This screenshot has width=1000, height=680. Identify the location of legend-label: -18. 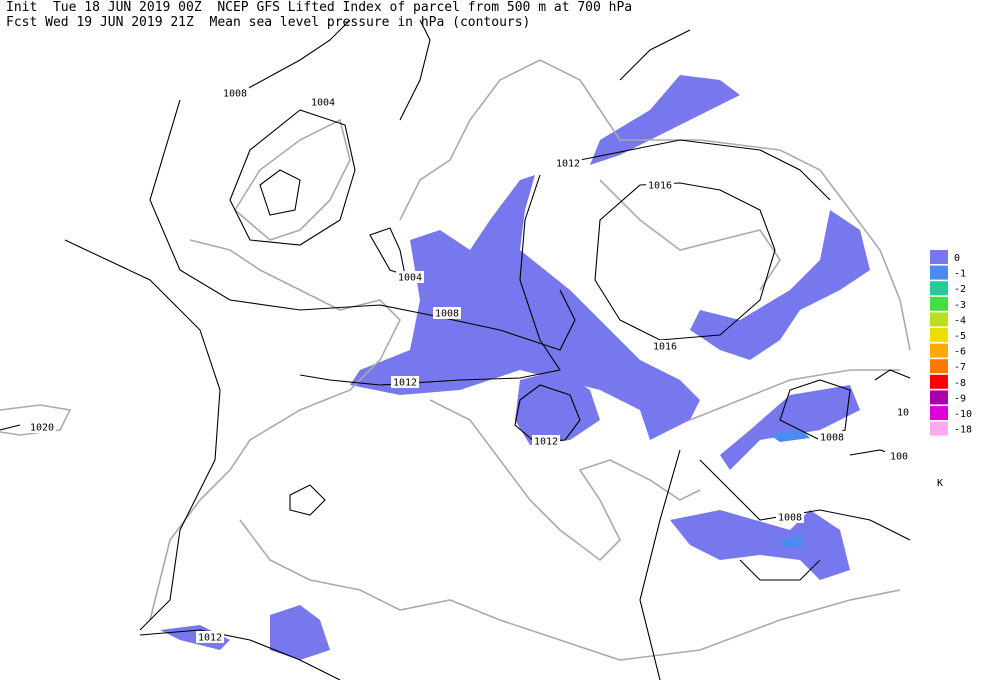
(963, 430).